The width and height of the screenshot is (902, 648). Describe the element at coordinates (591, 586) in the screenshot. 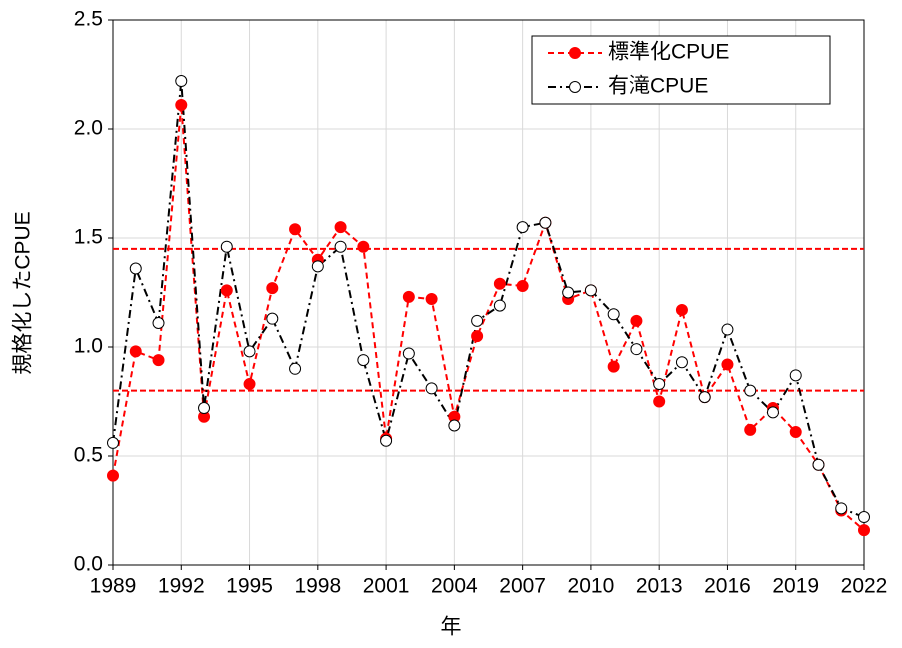

I see `x-tick-label: 2010` at that location.